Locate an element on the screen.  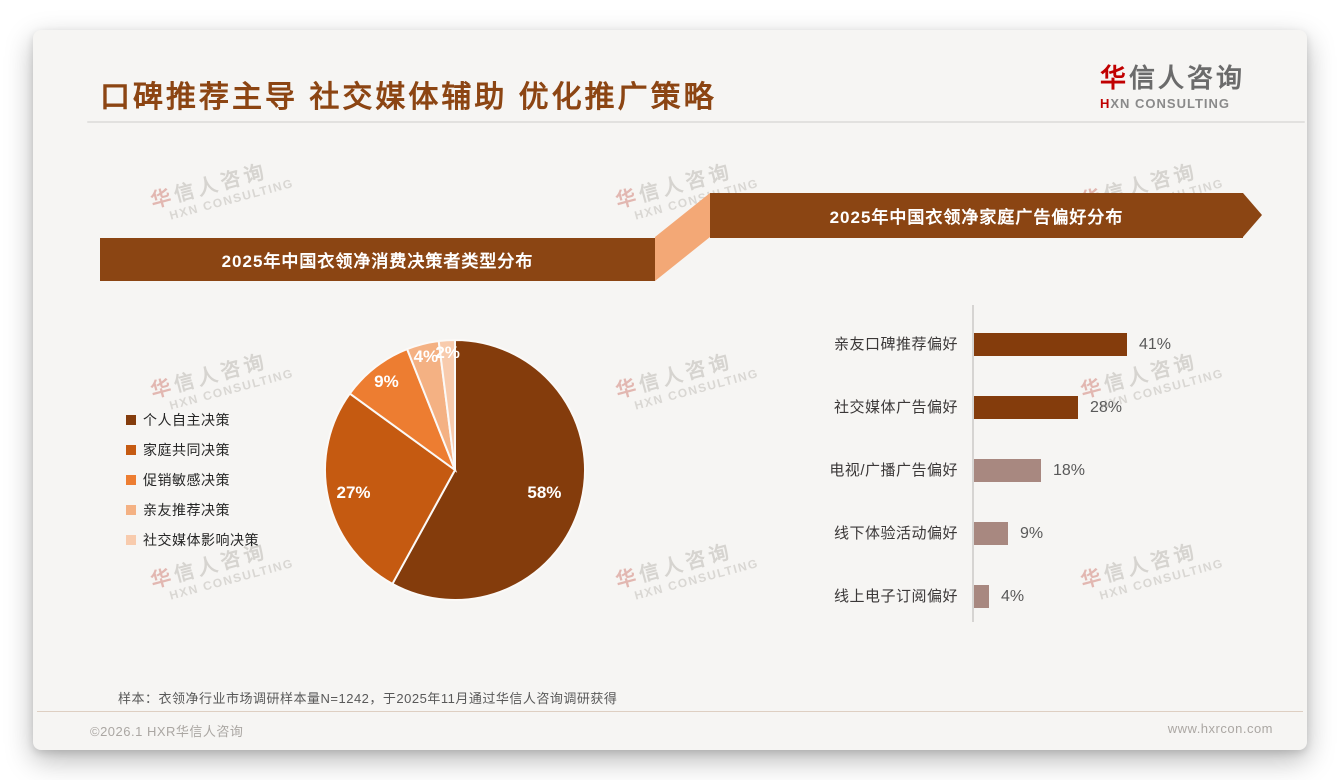
bar-category-label: 线下体验活动偏好 is located at coordinates (895, 533).